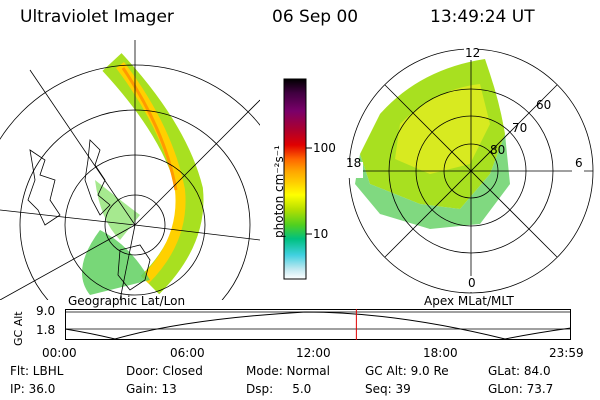 The height and width of the screenshot is (400, 600). Describe the element at coordinates (519, 371) in the screenshot. I see `info-glat: GLat: 84.0` at that location.